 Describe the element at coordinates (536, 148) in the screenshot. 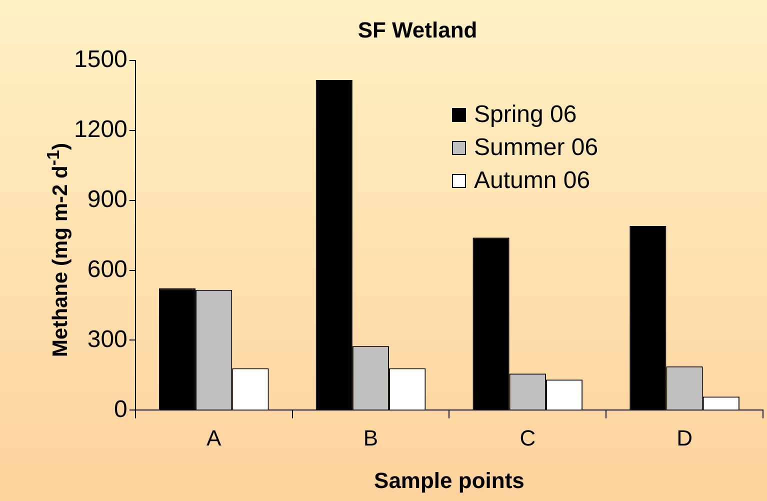

I see `legend-label: Summer 06` at that location.